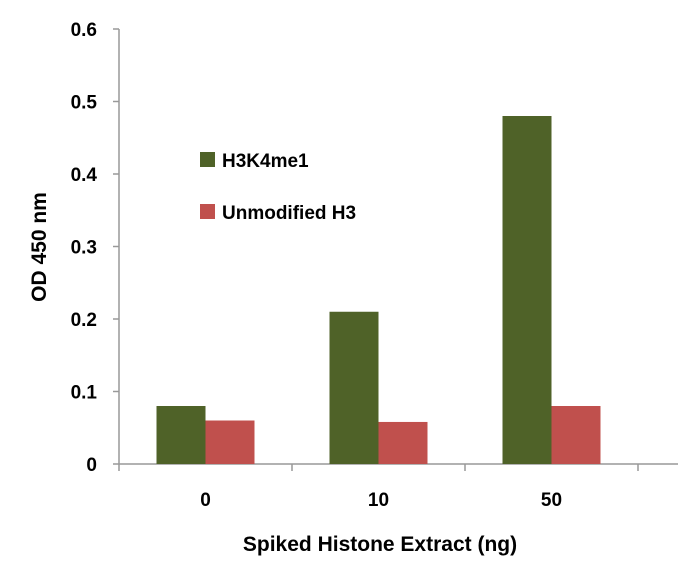 The width and height of the screenshot is (700, 570). Describe the element at coordinates (380, 544) in the screenshot. I see `x-axis-label: Spiked Histone Extract (ng)` at that location.